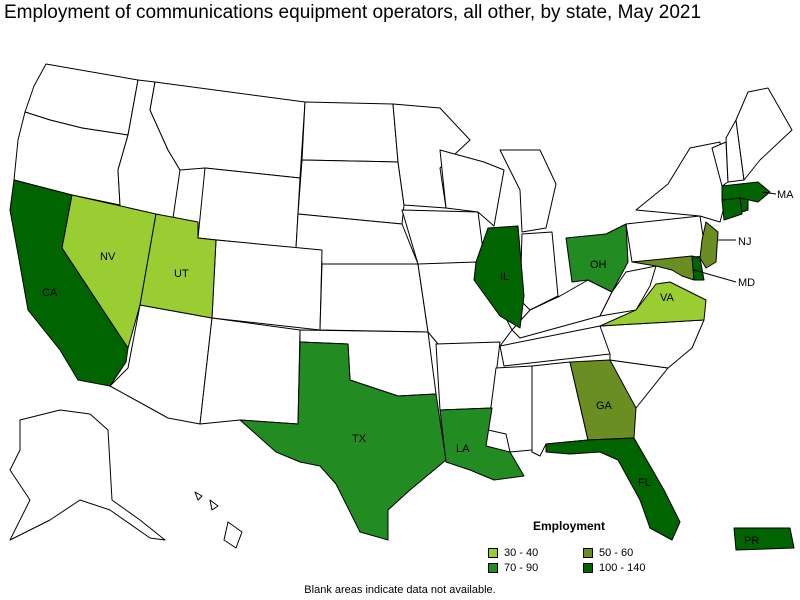 This screenshot has width=800, height=600. What do you see at coordinates (751, 541) in the screenshot?
I see `label-pr: PR` at bounding box center [751, 541].